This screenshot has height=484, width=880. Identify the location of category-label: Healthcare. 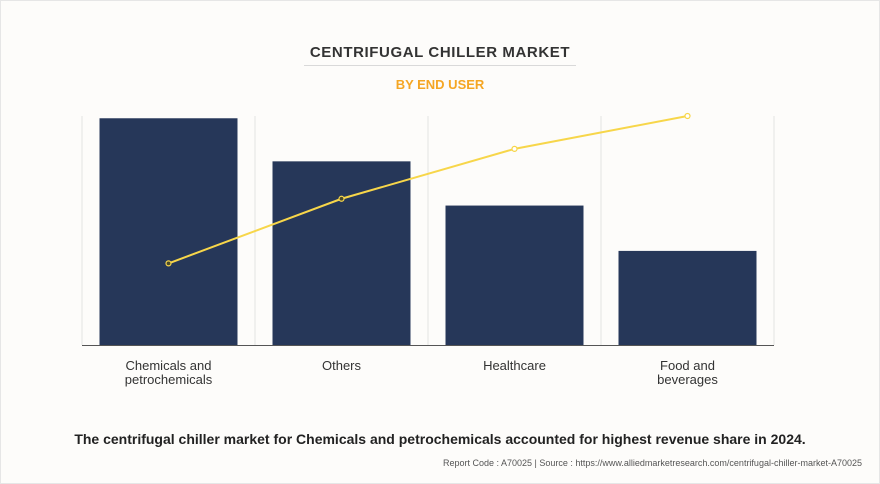
(514, 365).